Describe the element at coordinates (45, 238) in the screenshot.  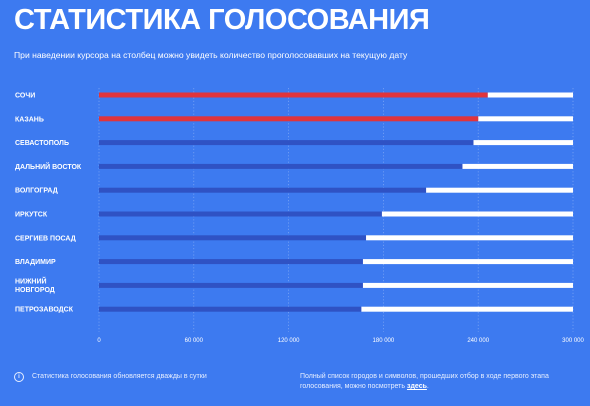
I see `category-label: СЕРГИЕВ ПОСАД` at that location.